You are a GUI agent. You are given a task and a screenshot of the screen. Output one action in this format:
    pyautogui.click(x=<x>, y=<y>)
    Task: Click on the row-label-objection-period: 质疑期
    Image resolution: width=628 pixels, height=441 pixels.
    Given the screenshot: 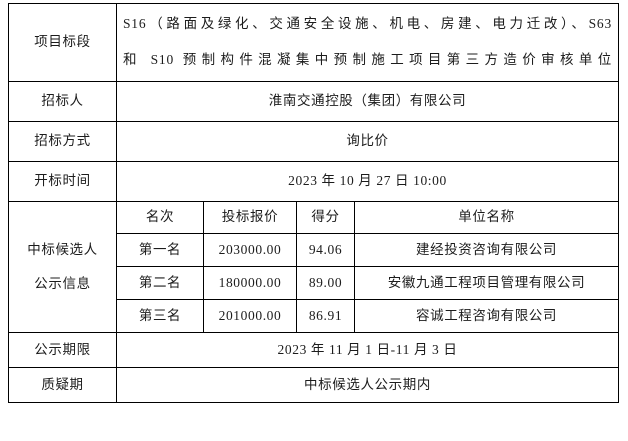 What is the action you would take?
    pyautogui.click(x=62, y=385)
    